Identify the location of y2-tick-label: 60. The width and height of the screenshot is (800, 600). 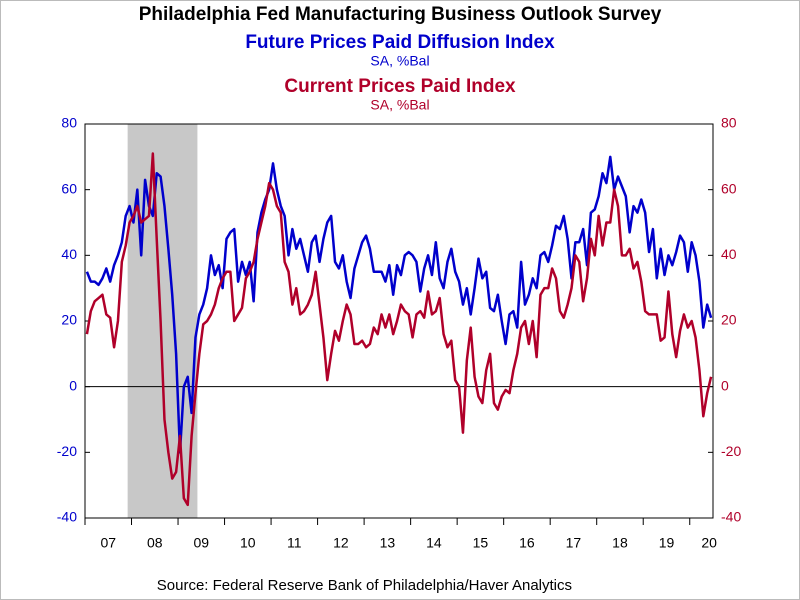
(729, 188).